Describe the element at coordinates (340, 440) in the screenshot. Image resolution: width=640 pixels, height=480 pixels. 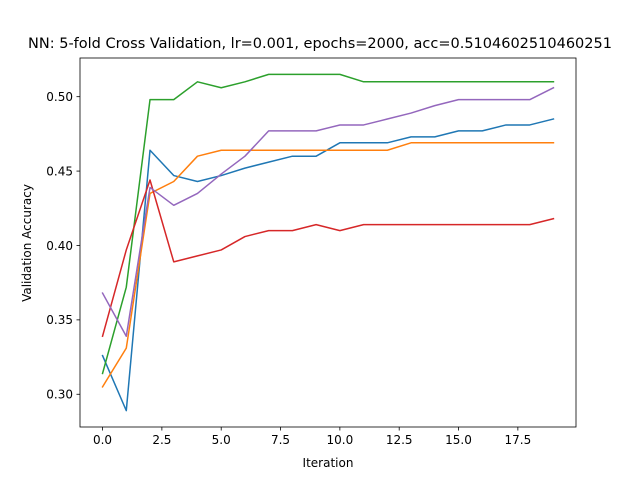
I see `x-tick-label: 10.0` at that location.